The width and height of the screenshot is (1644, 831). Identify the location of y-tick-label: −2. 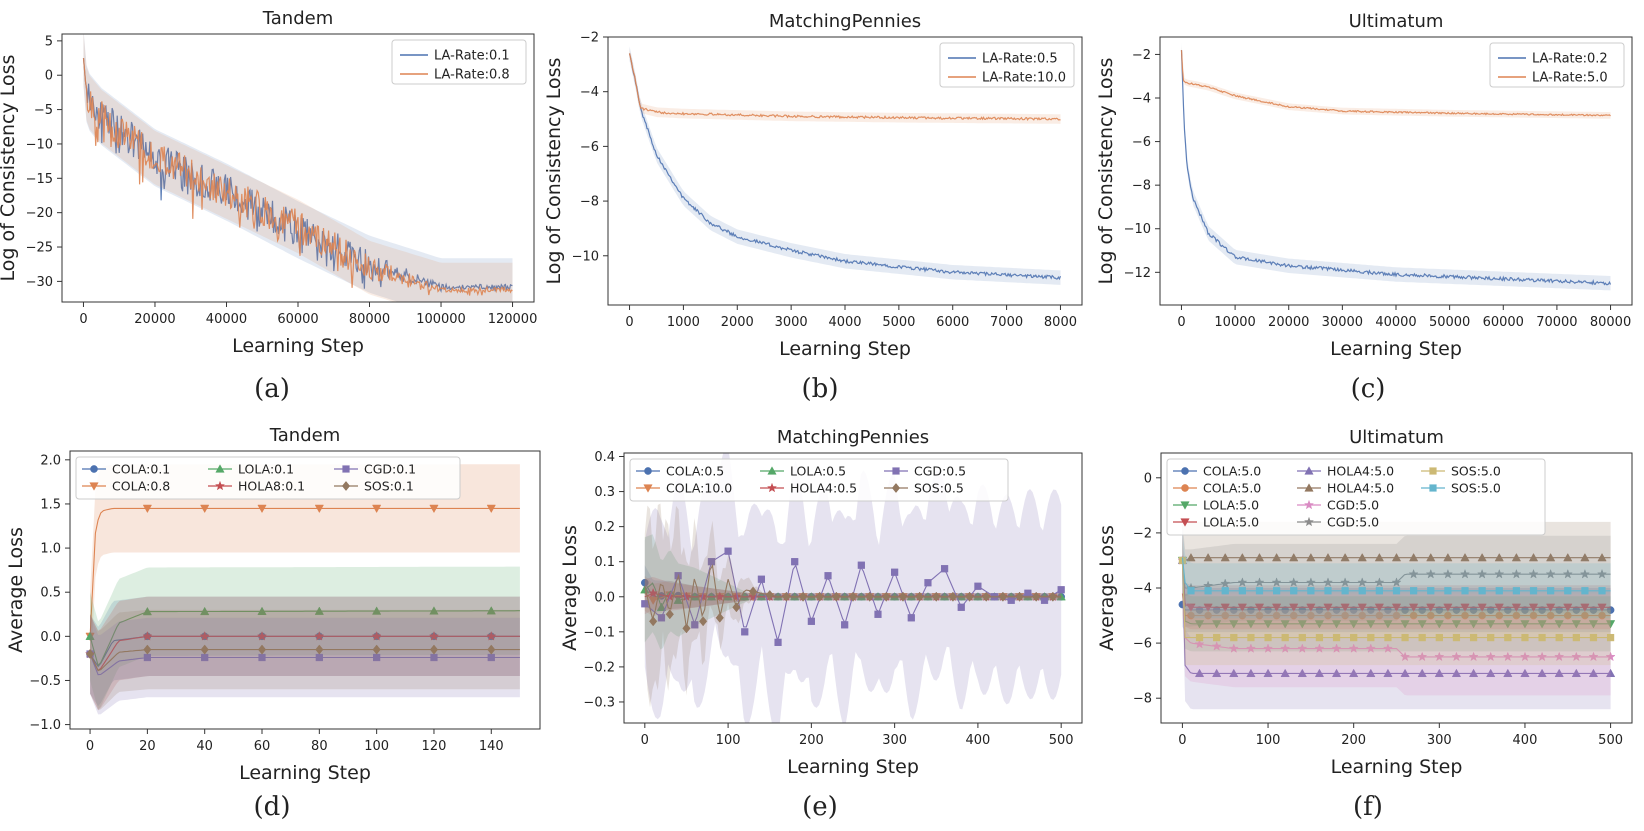
(1142, 533).